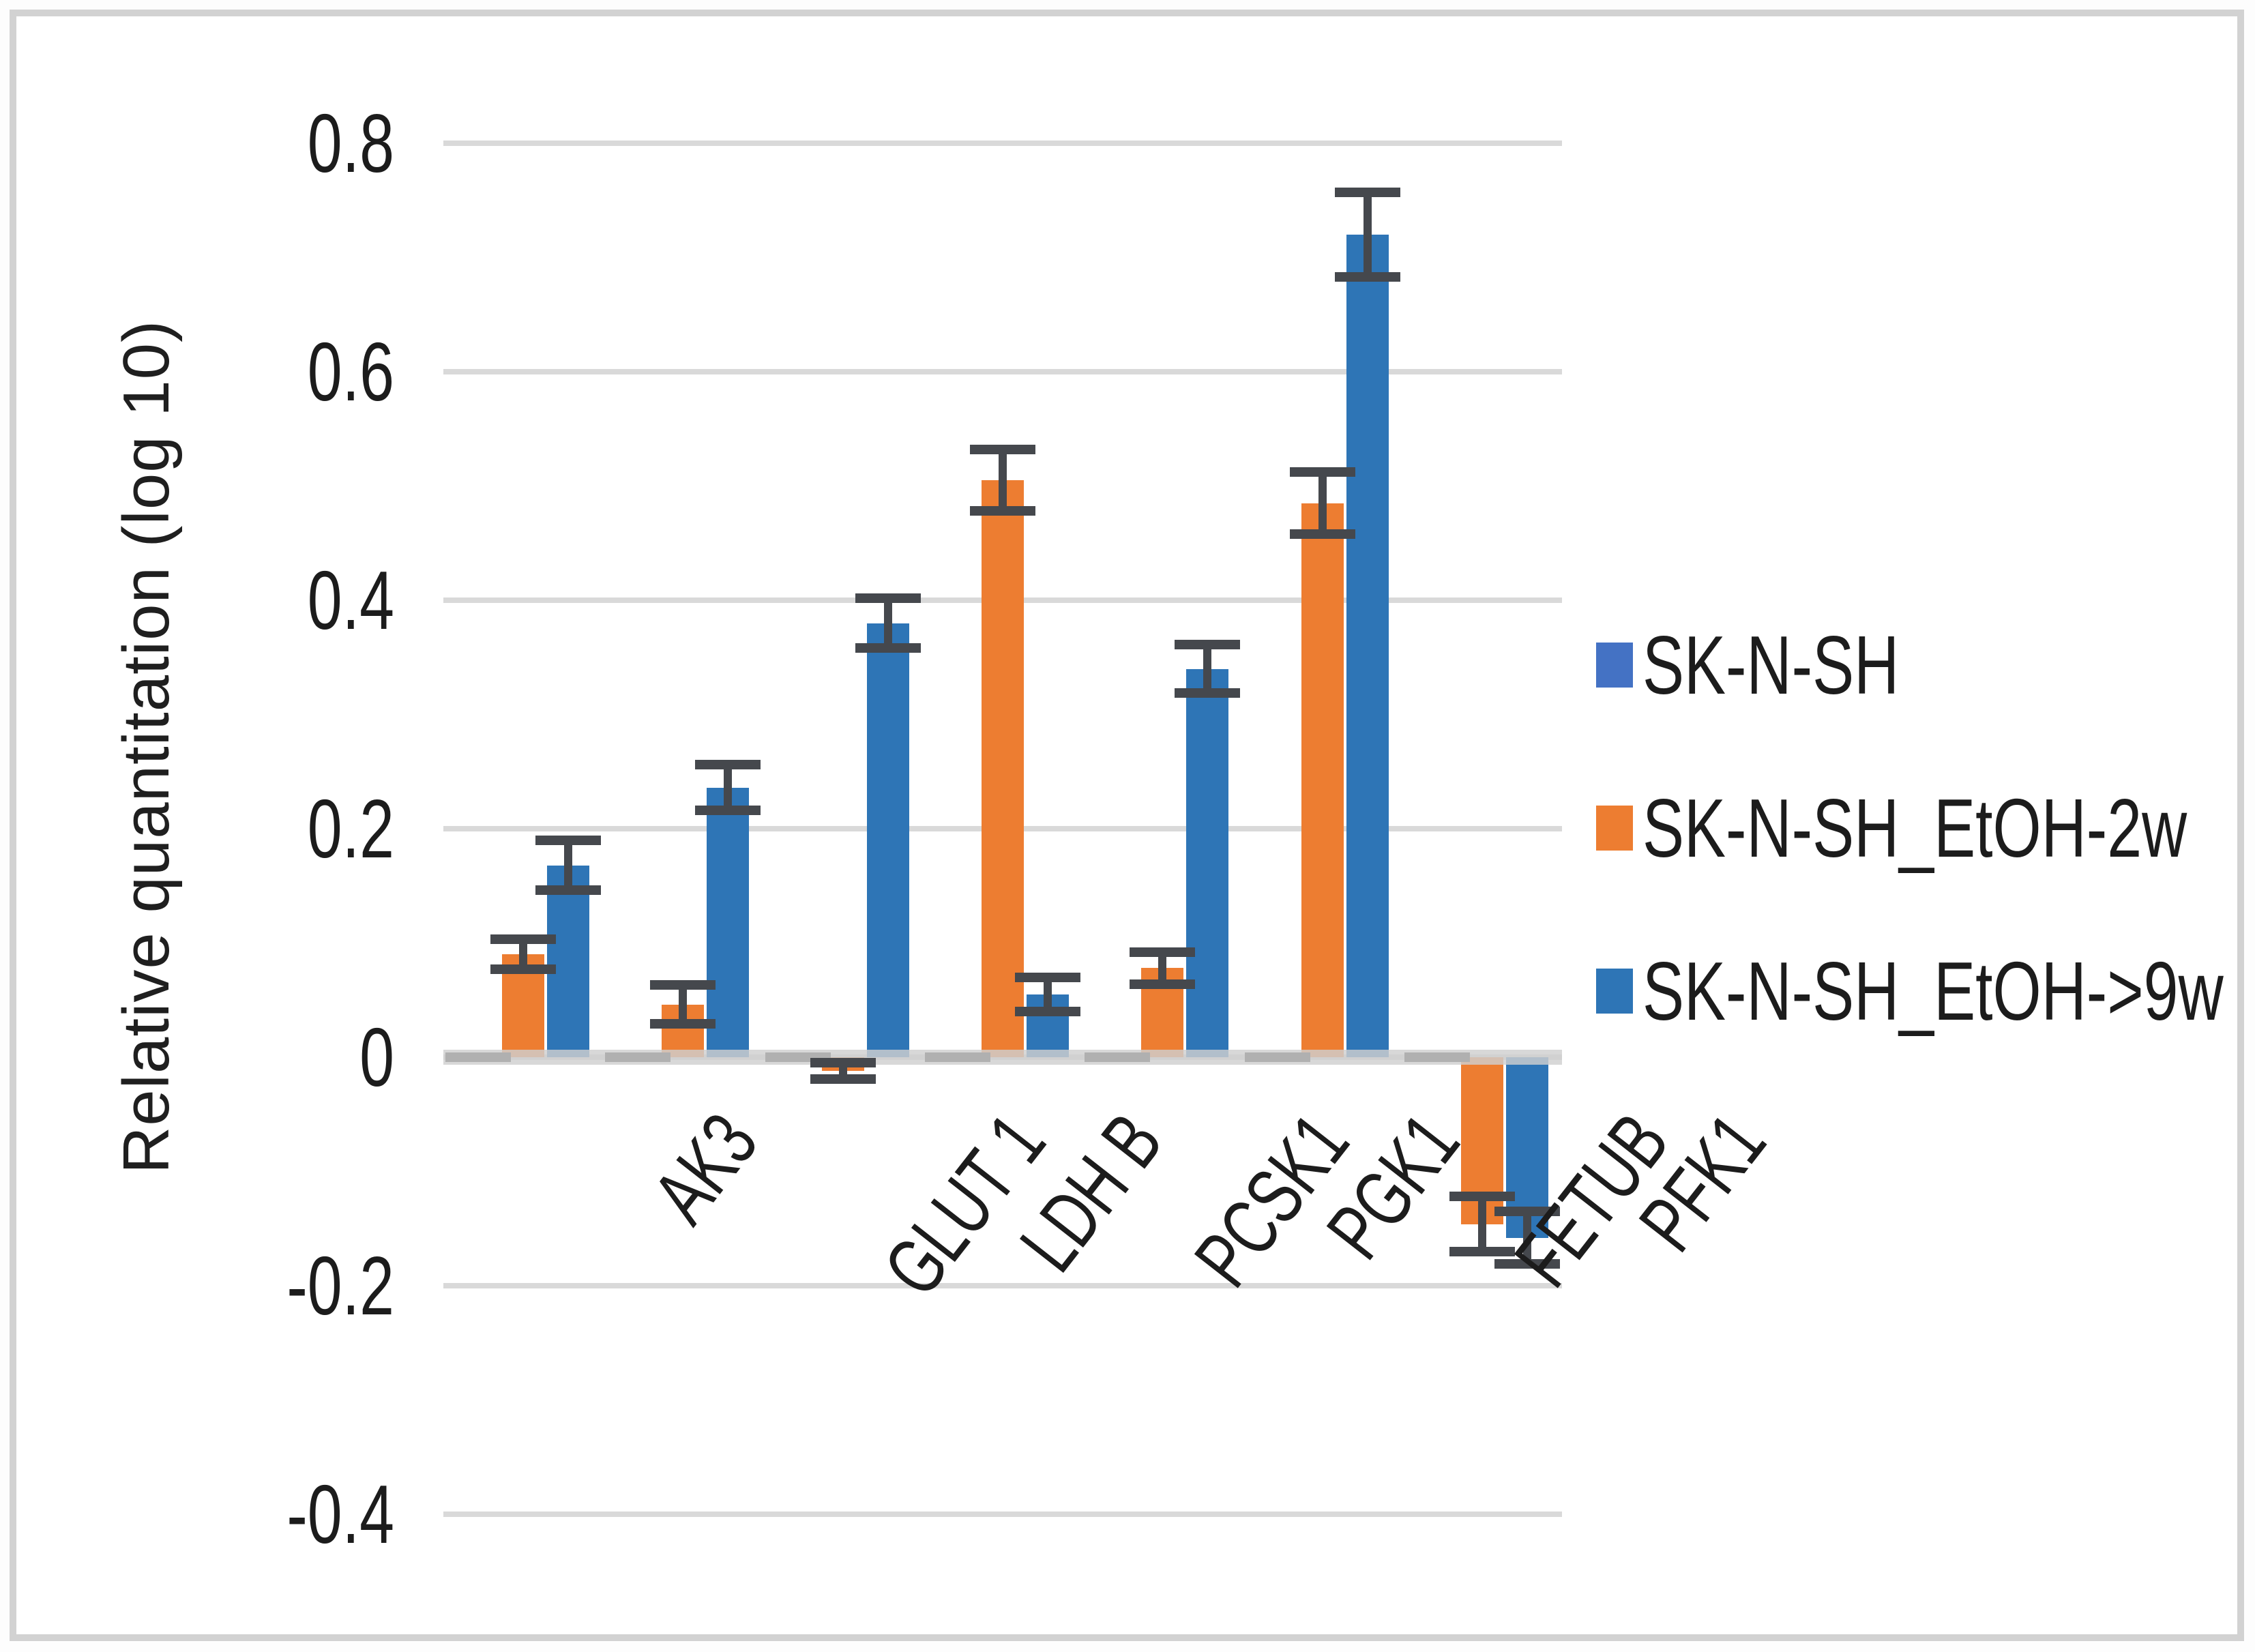  Describe the element at coordinates (350, 600) in the screenshot. I see `y-tick-label: 0.4` at that location.